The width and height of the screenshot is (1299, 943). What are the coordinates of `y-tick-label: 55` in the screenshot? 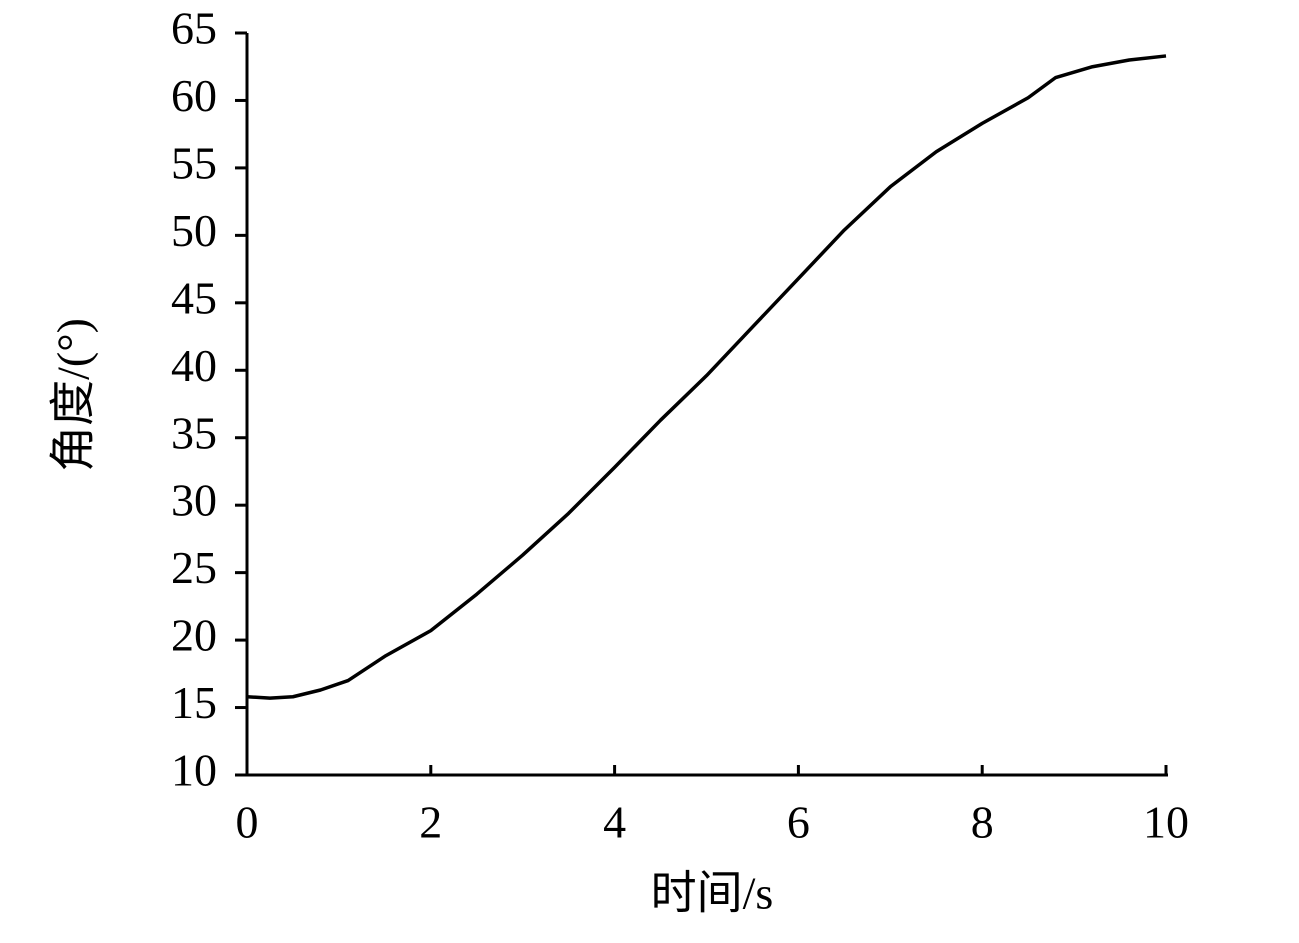 It's located at (194, 162).